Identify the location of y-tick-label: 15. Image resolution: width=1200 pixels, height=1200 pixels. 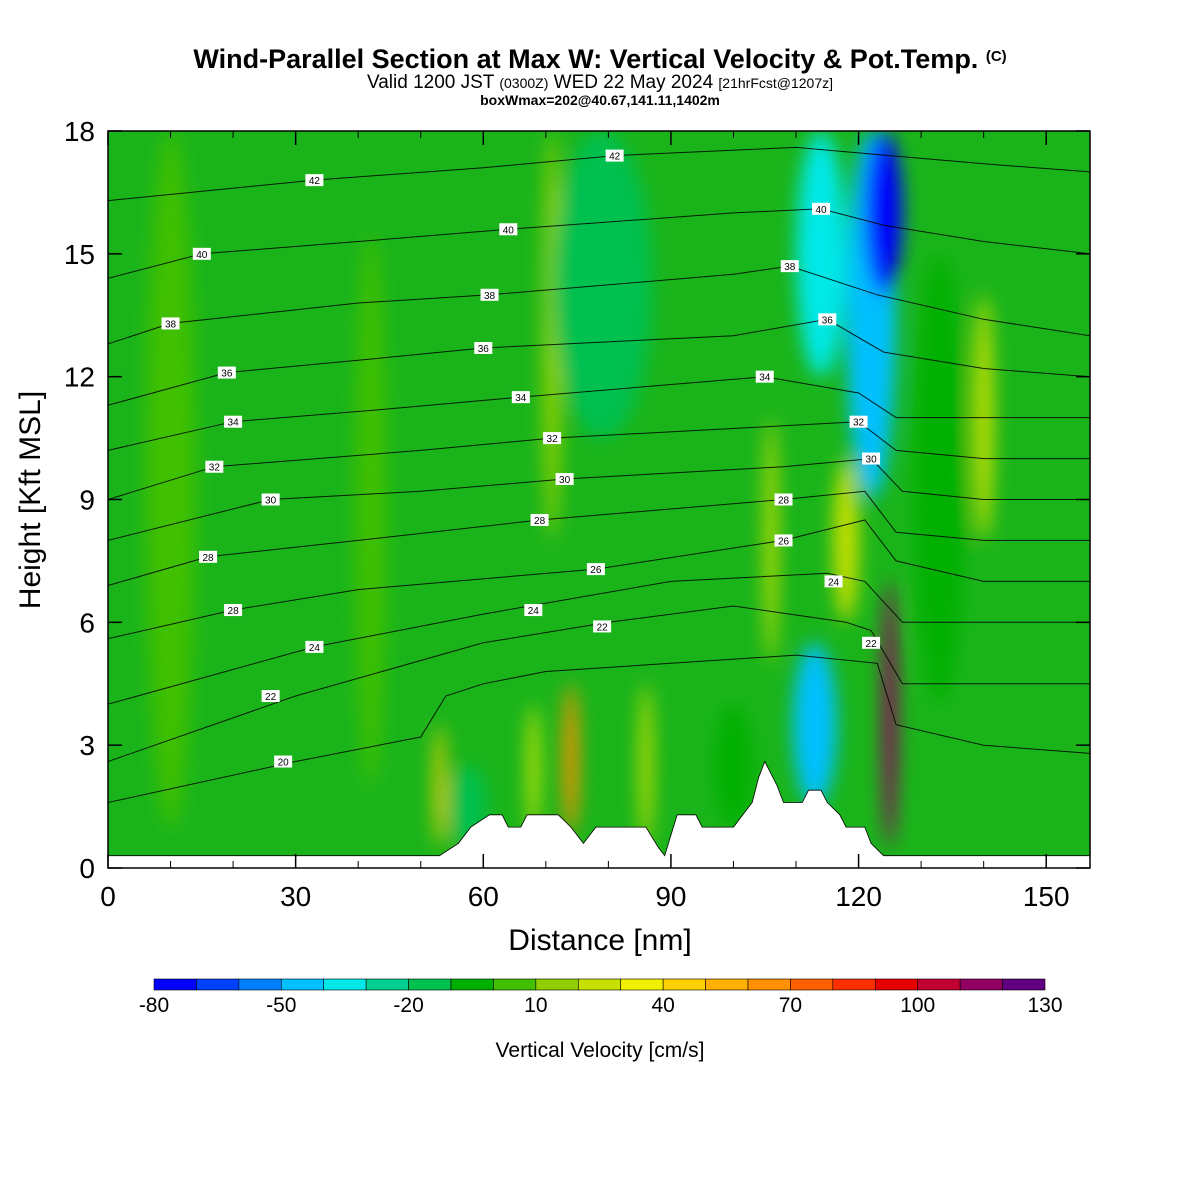
(79, 254).